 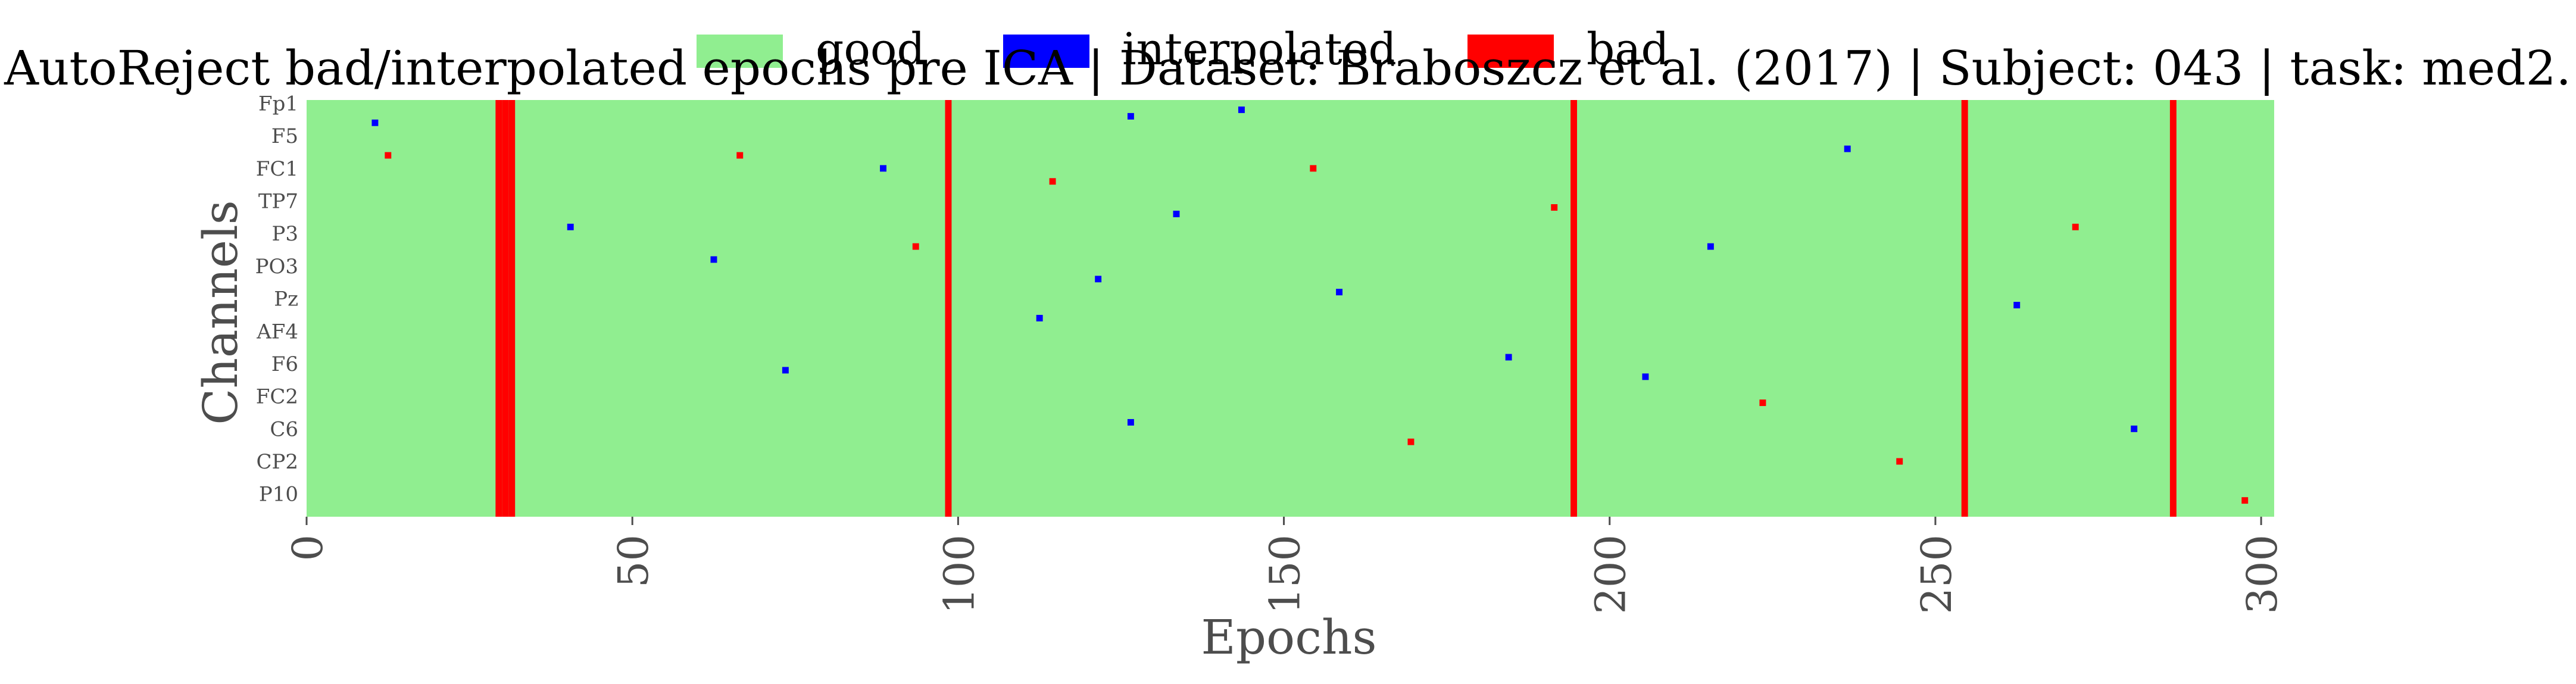 I want to click on y-tick-label: Fp1, so click(x=278, y=103).